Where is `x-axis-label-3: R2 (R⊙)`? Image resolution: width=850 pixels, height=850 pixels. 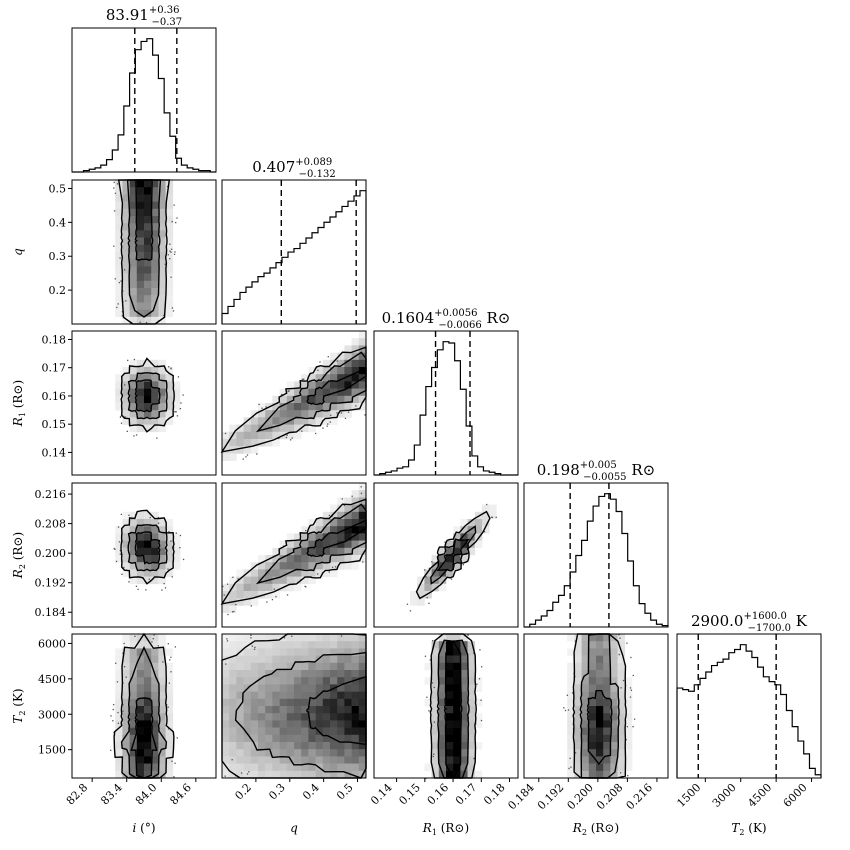 x-axis-label-3: R2 (R⊙) is located at coordinates (595, 829).